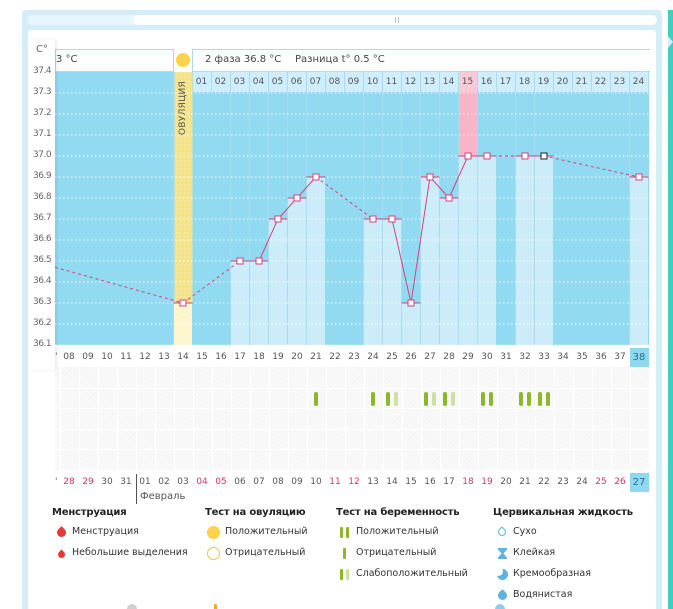 The width and height of the screenshot is (673, 609). I want to click on cycle-day-label: 18, so click(259, 357).